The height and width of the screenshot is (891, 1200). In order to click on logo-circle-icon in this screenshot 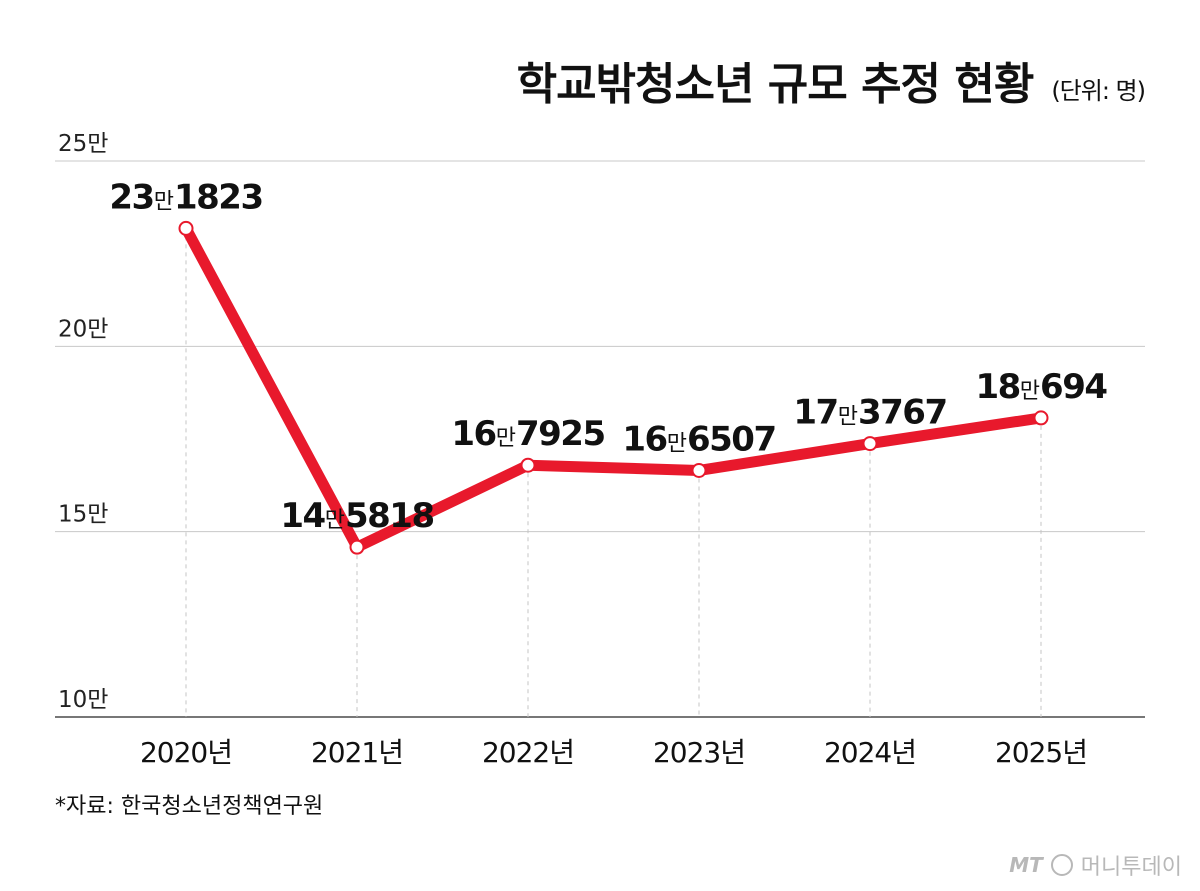, I will do `click(1061, 865)`.